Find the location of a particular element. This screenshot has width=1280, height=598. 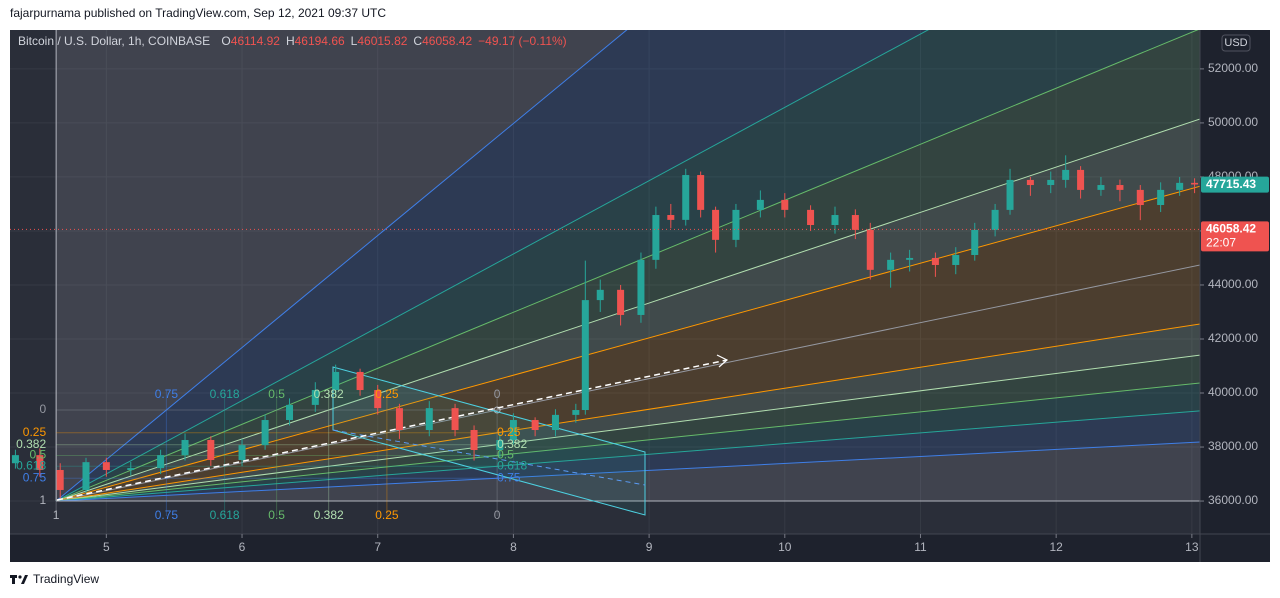

x-tick-label: 8 is located at coordinates (513, 547).